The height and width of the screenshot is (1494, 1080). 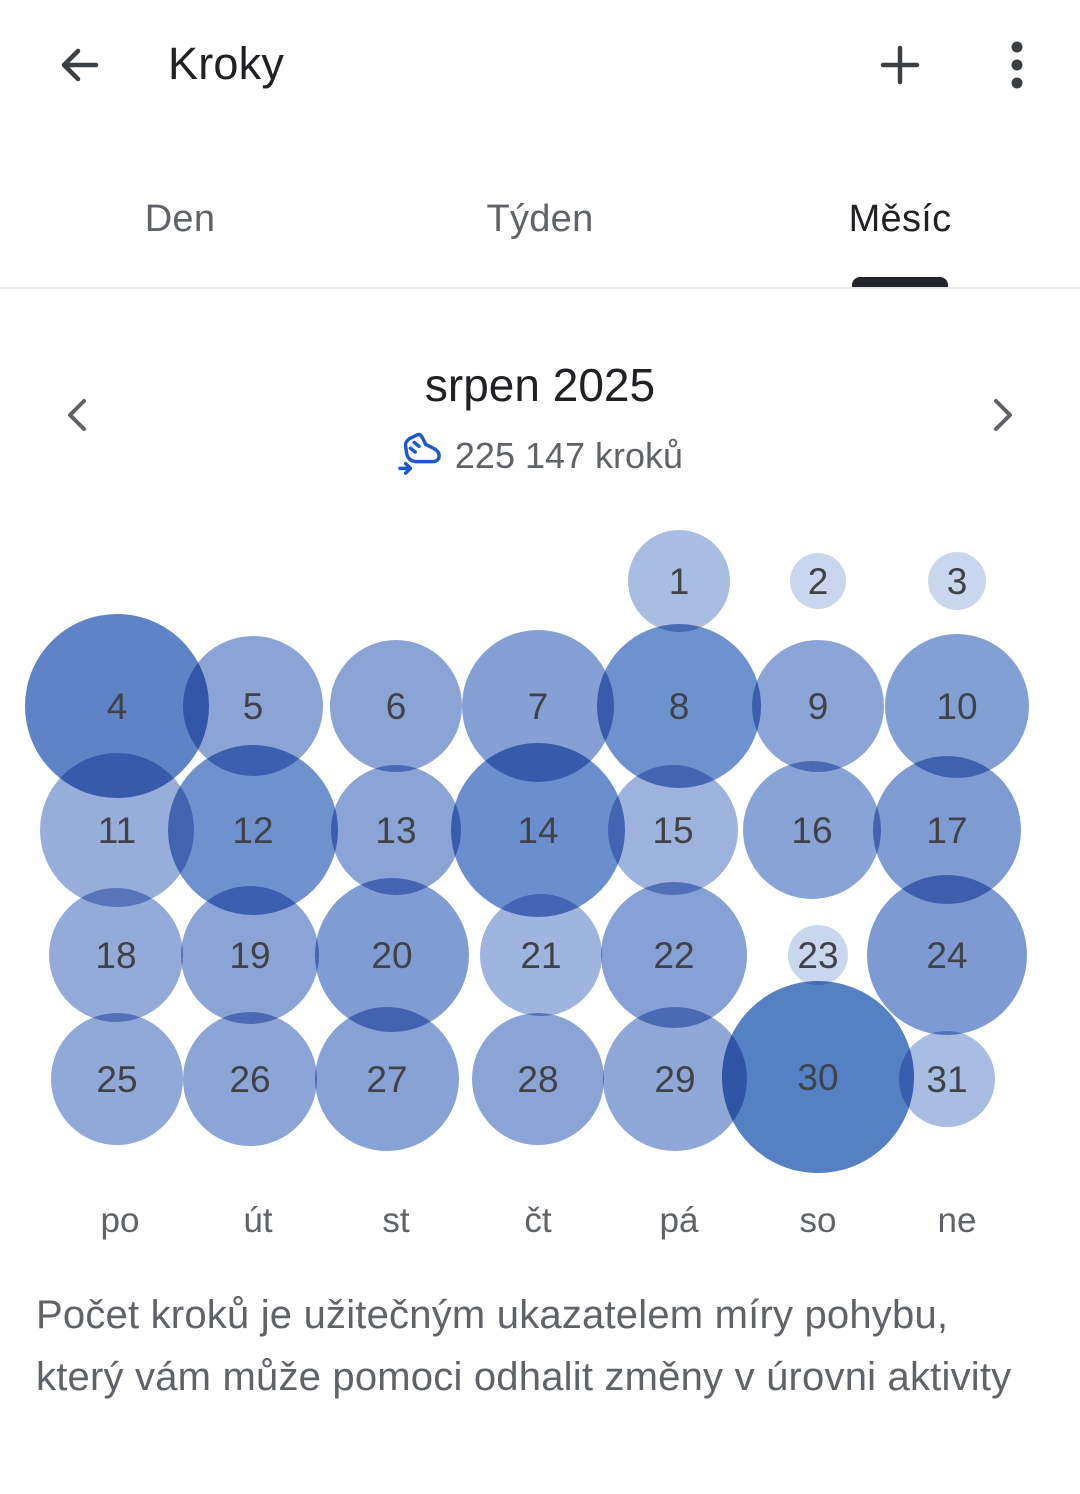 I want to click on prev-month-button, so click(x=78, y=416).